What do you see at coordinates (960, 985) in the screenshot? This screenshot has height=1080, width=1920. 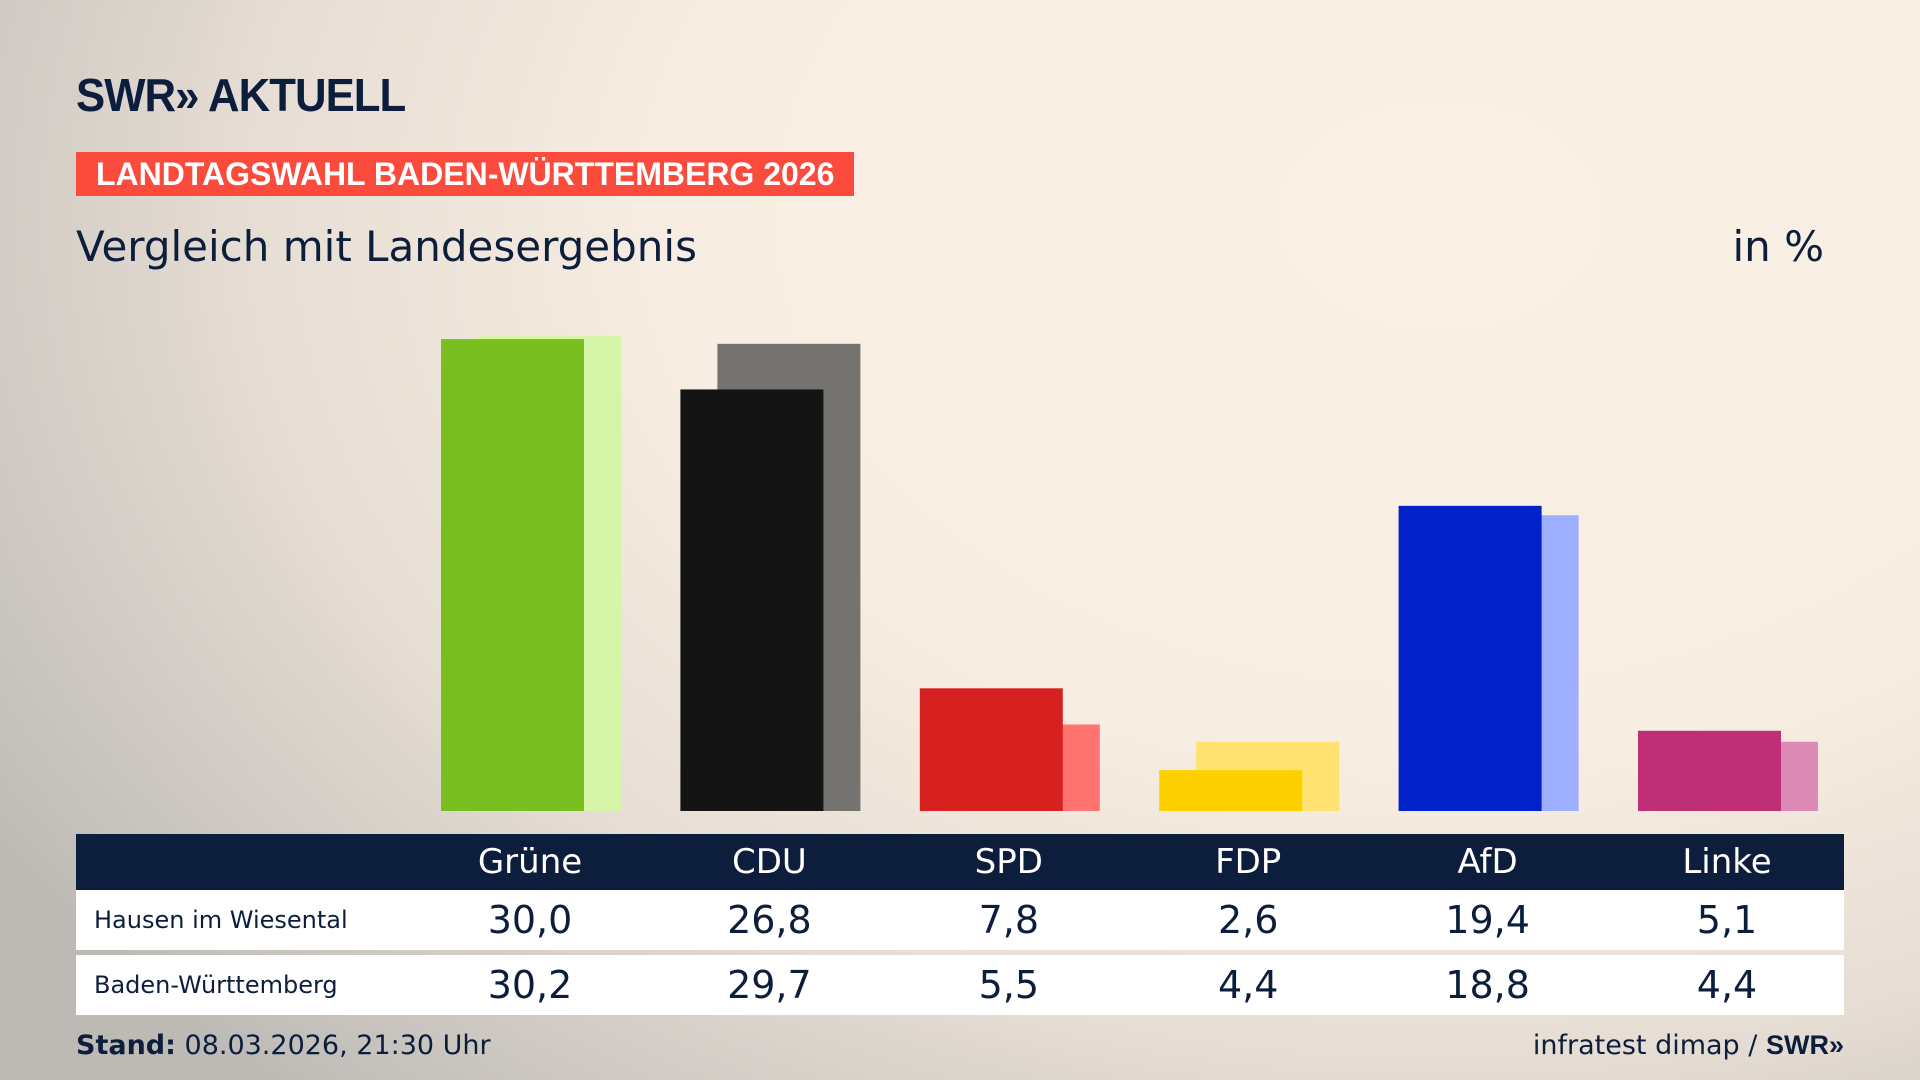 I see `table-row: Baden-Württemberg 30,2 29,7 5,5 4,4 18,8 4,4` at bounding box center [960, 985].